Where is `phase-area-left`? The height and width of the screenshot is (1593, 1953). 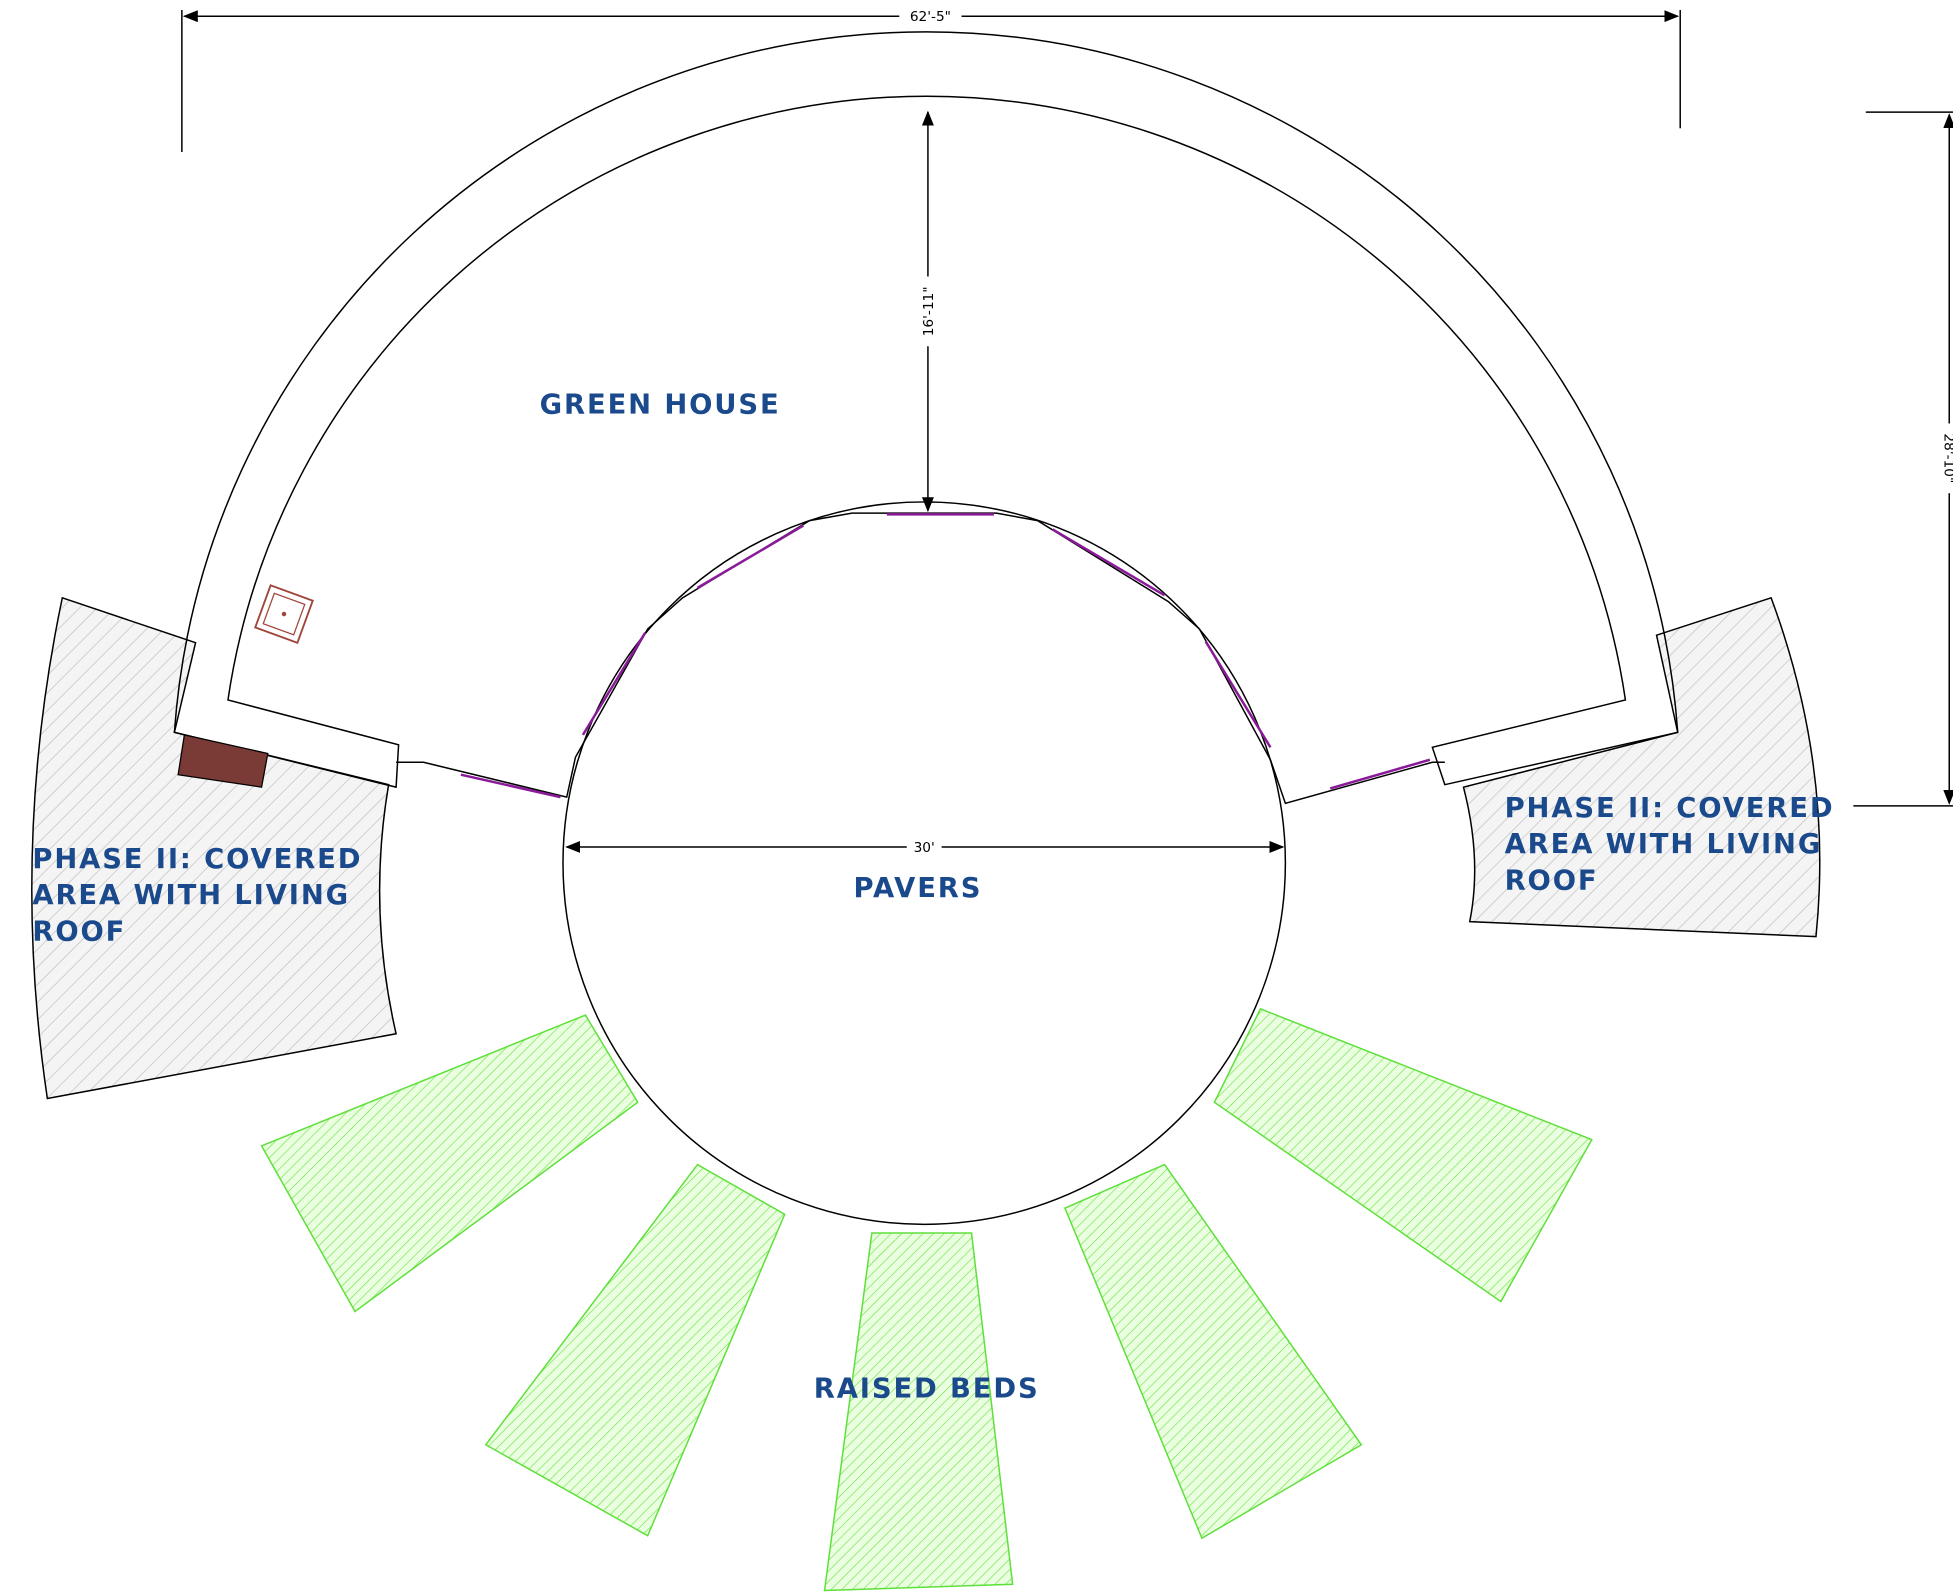
phase-area-left is located at coordinates (214, 848).